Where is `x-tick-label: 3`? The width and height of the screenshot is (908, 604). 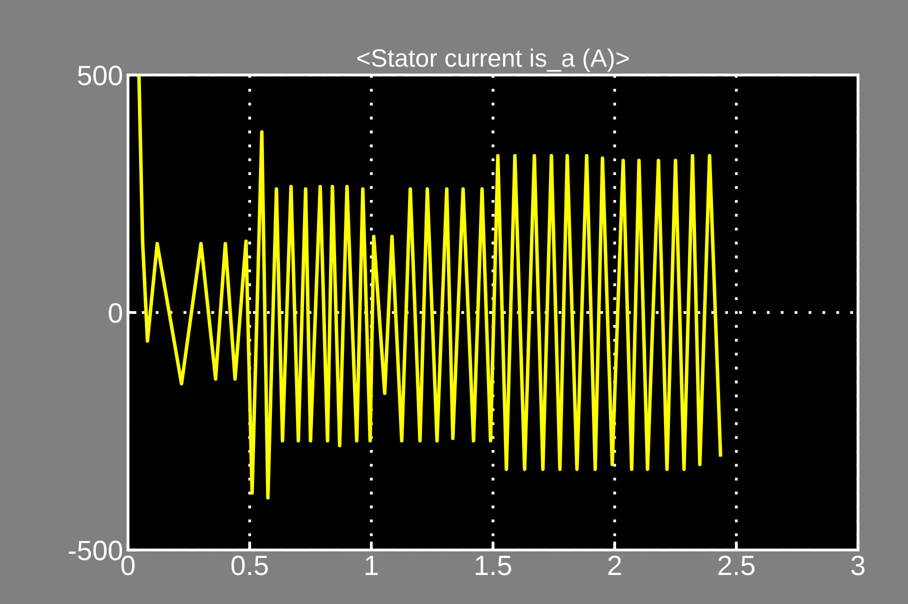
x-tick-label: 3 is located at coordinates (858, 566).